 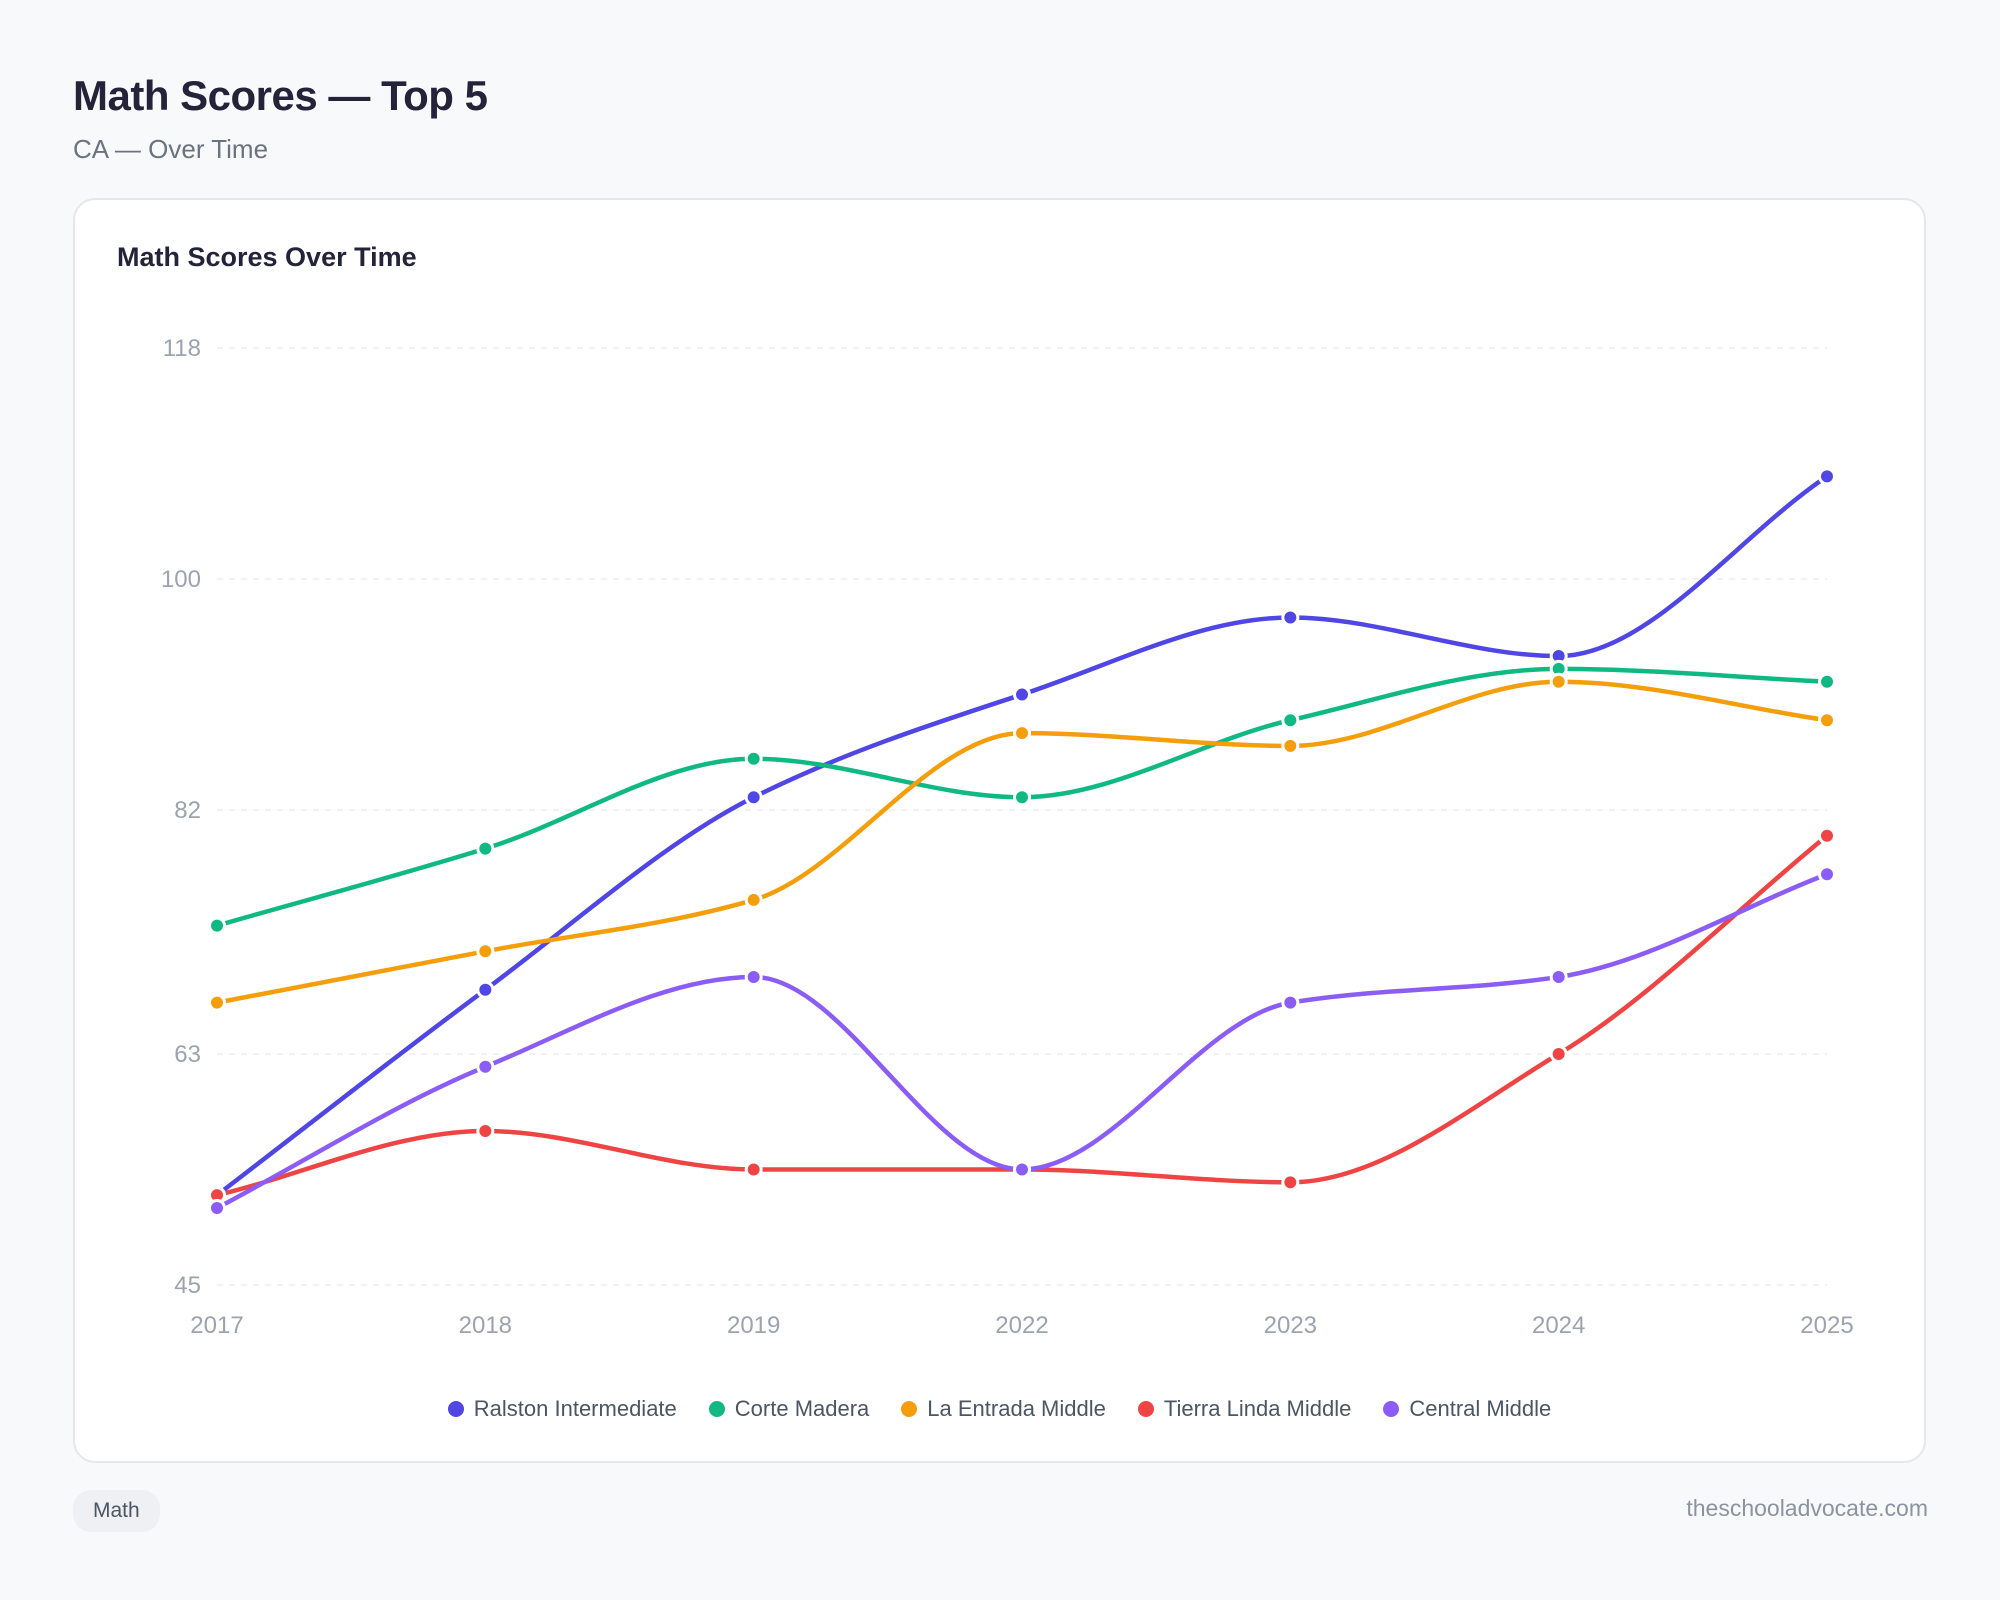 I want to click on legend-label: Central Middle, so click(x=1480, y=1408).